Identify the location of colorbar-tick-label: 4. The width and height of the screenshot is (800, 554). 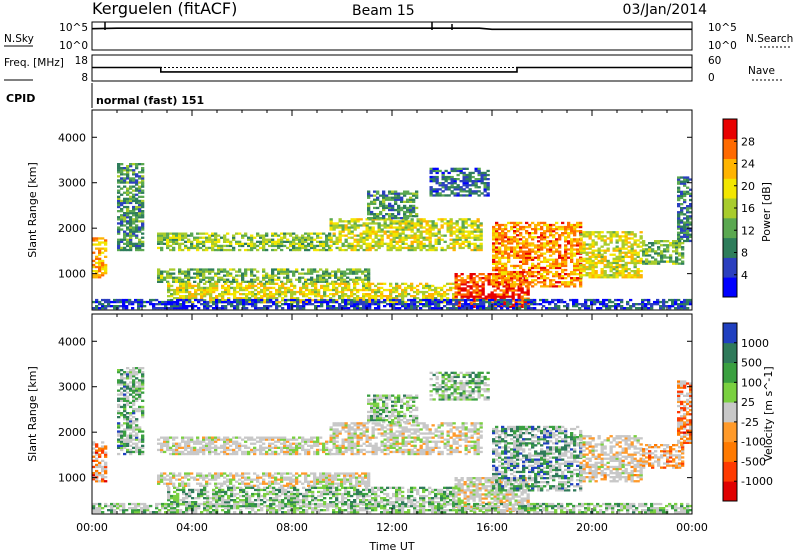
(744, 275).